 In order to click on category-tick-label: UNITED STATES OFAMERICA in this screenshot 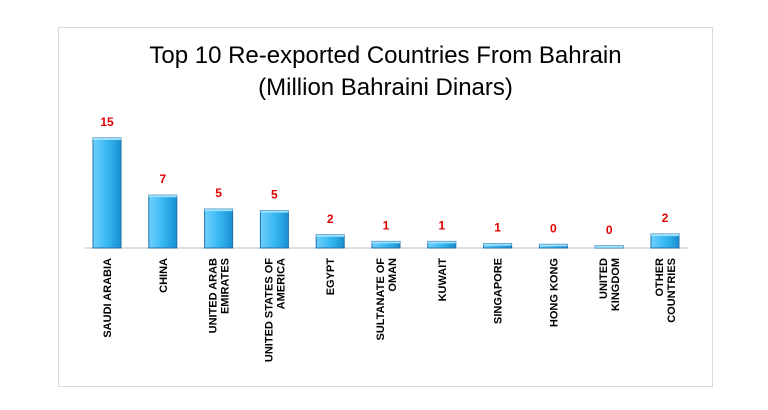, I will do `click(275, 310)`.